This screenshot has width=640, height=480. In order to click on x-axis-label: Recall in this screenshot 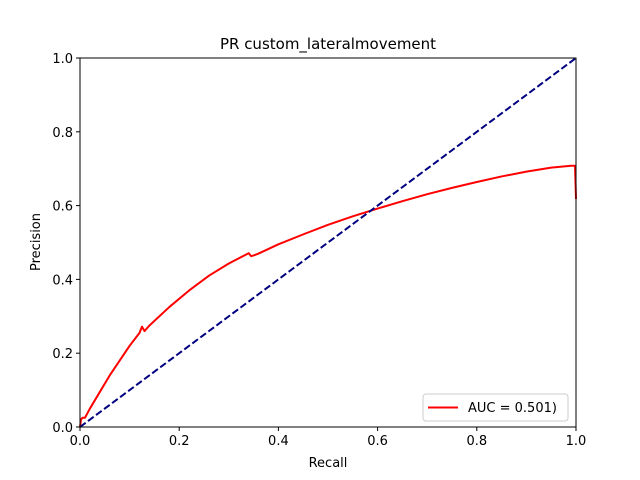, I will do `click(328, 463)`.